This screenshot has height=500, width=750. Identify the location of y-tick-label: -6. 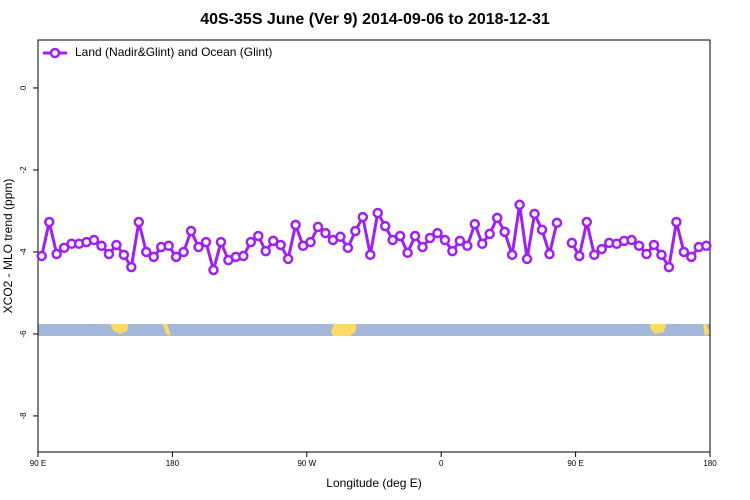
(23, 334).